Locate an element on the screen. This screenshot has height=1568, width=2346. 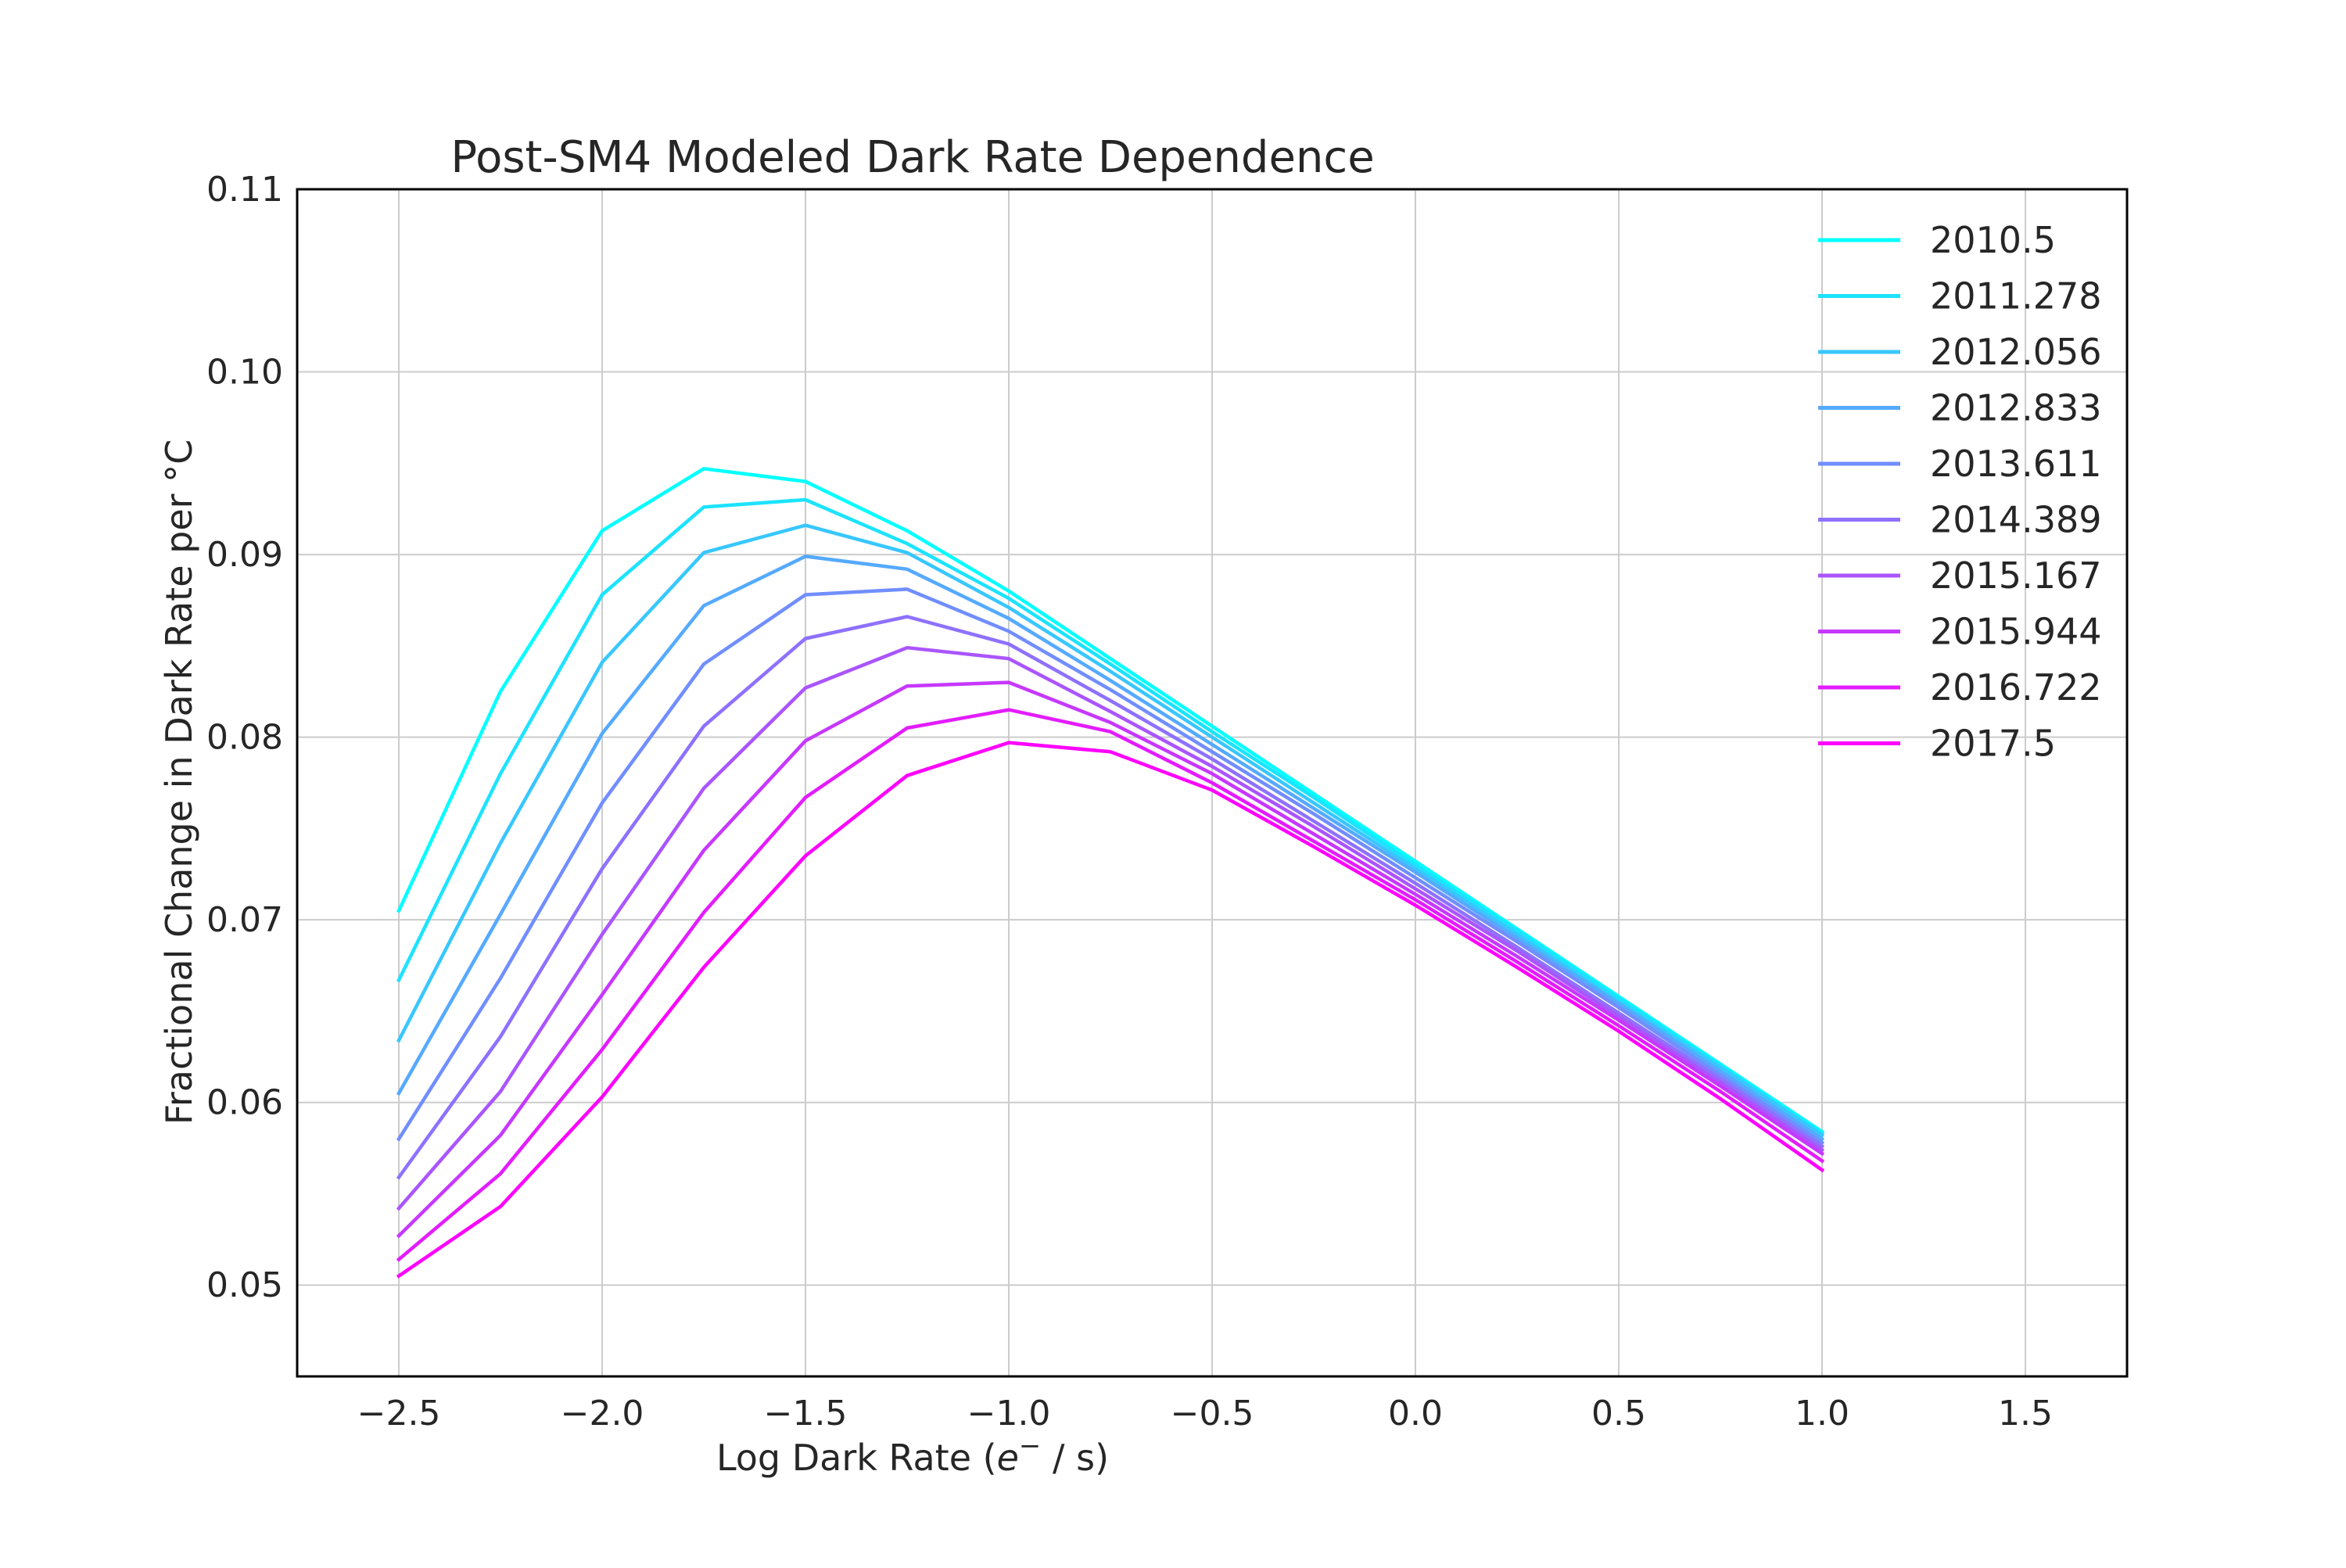
y-tick-label: 0.07 is located at coordinates (245, 920).